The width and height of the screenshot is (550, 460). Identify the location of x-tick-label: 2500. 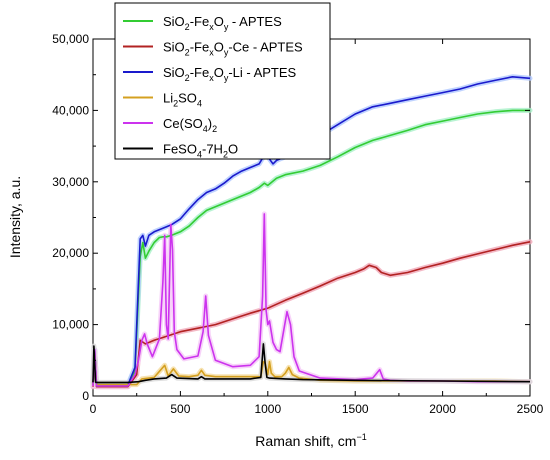
(530, 409).